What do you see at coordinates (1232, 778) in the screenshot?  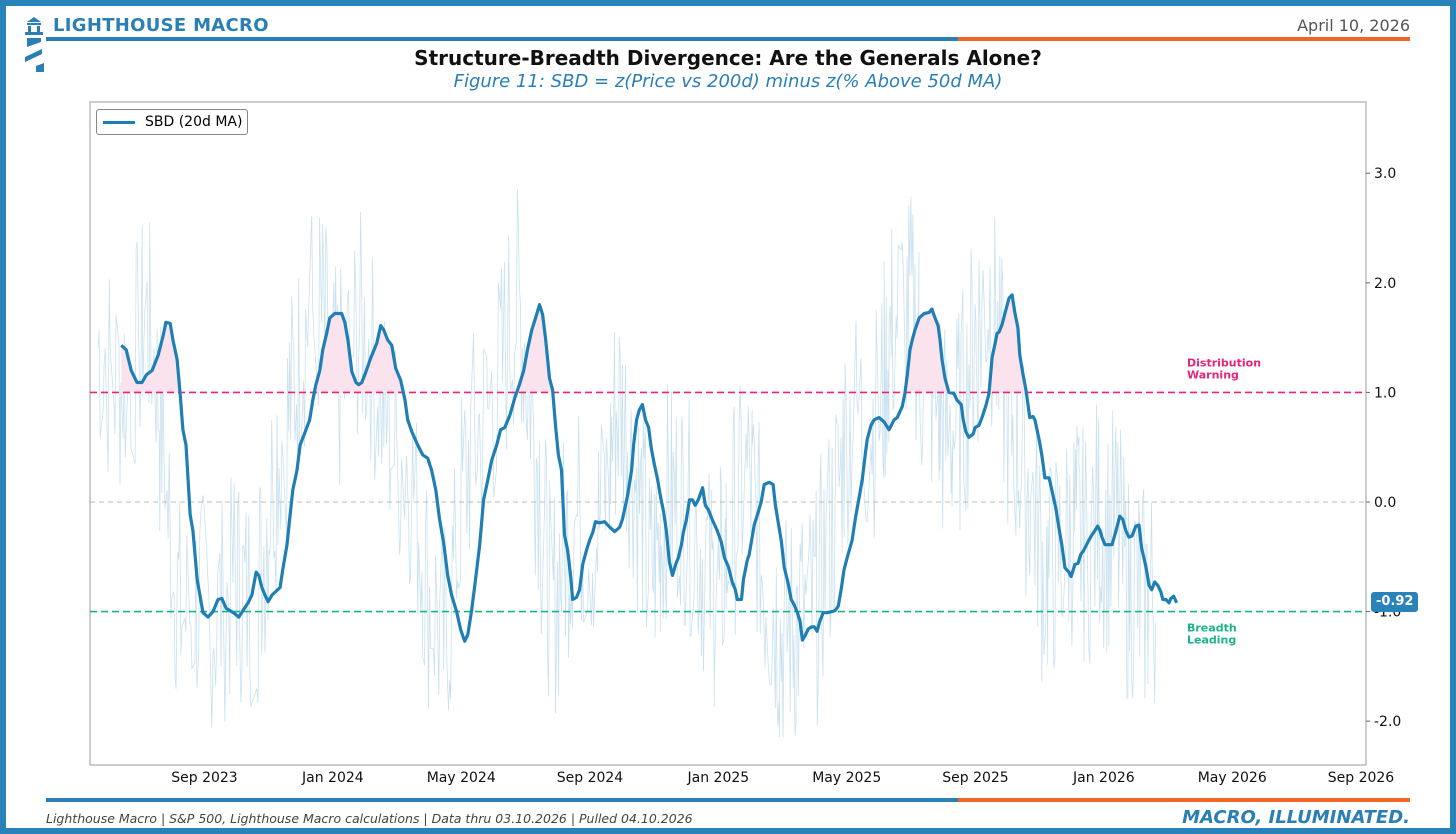 I see `x-tick-label: May 2026` at bounding box center [1232, 778].